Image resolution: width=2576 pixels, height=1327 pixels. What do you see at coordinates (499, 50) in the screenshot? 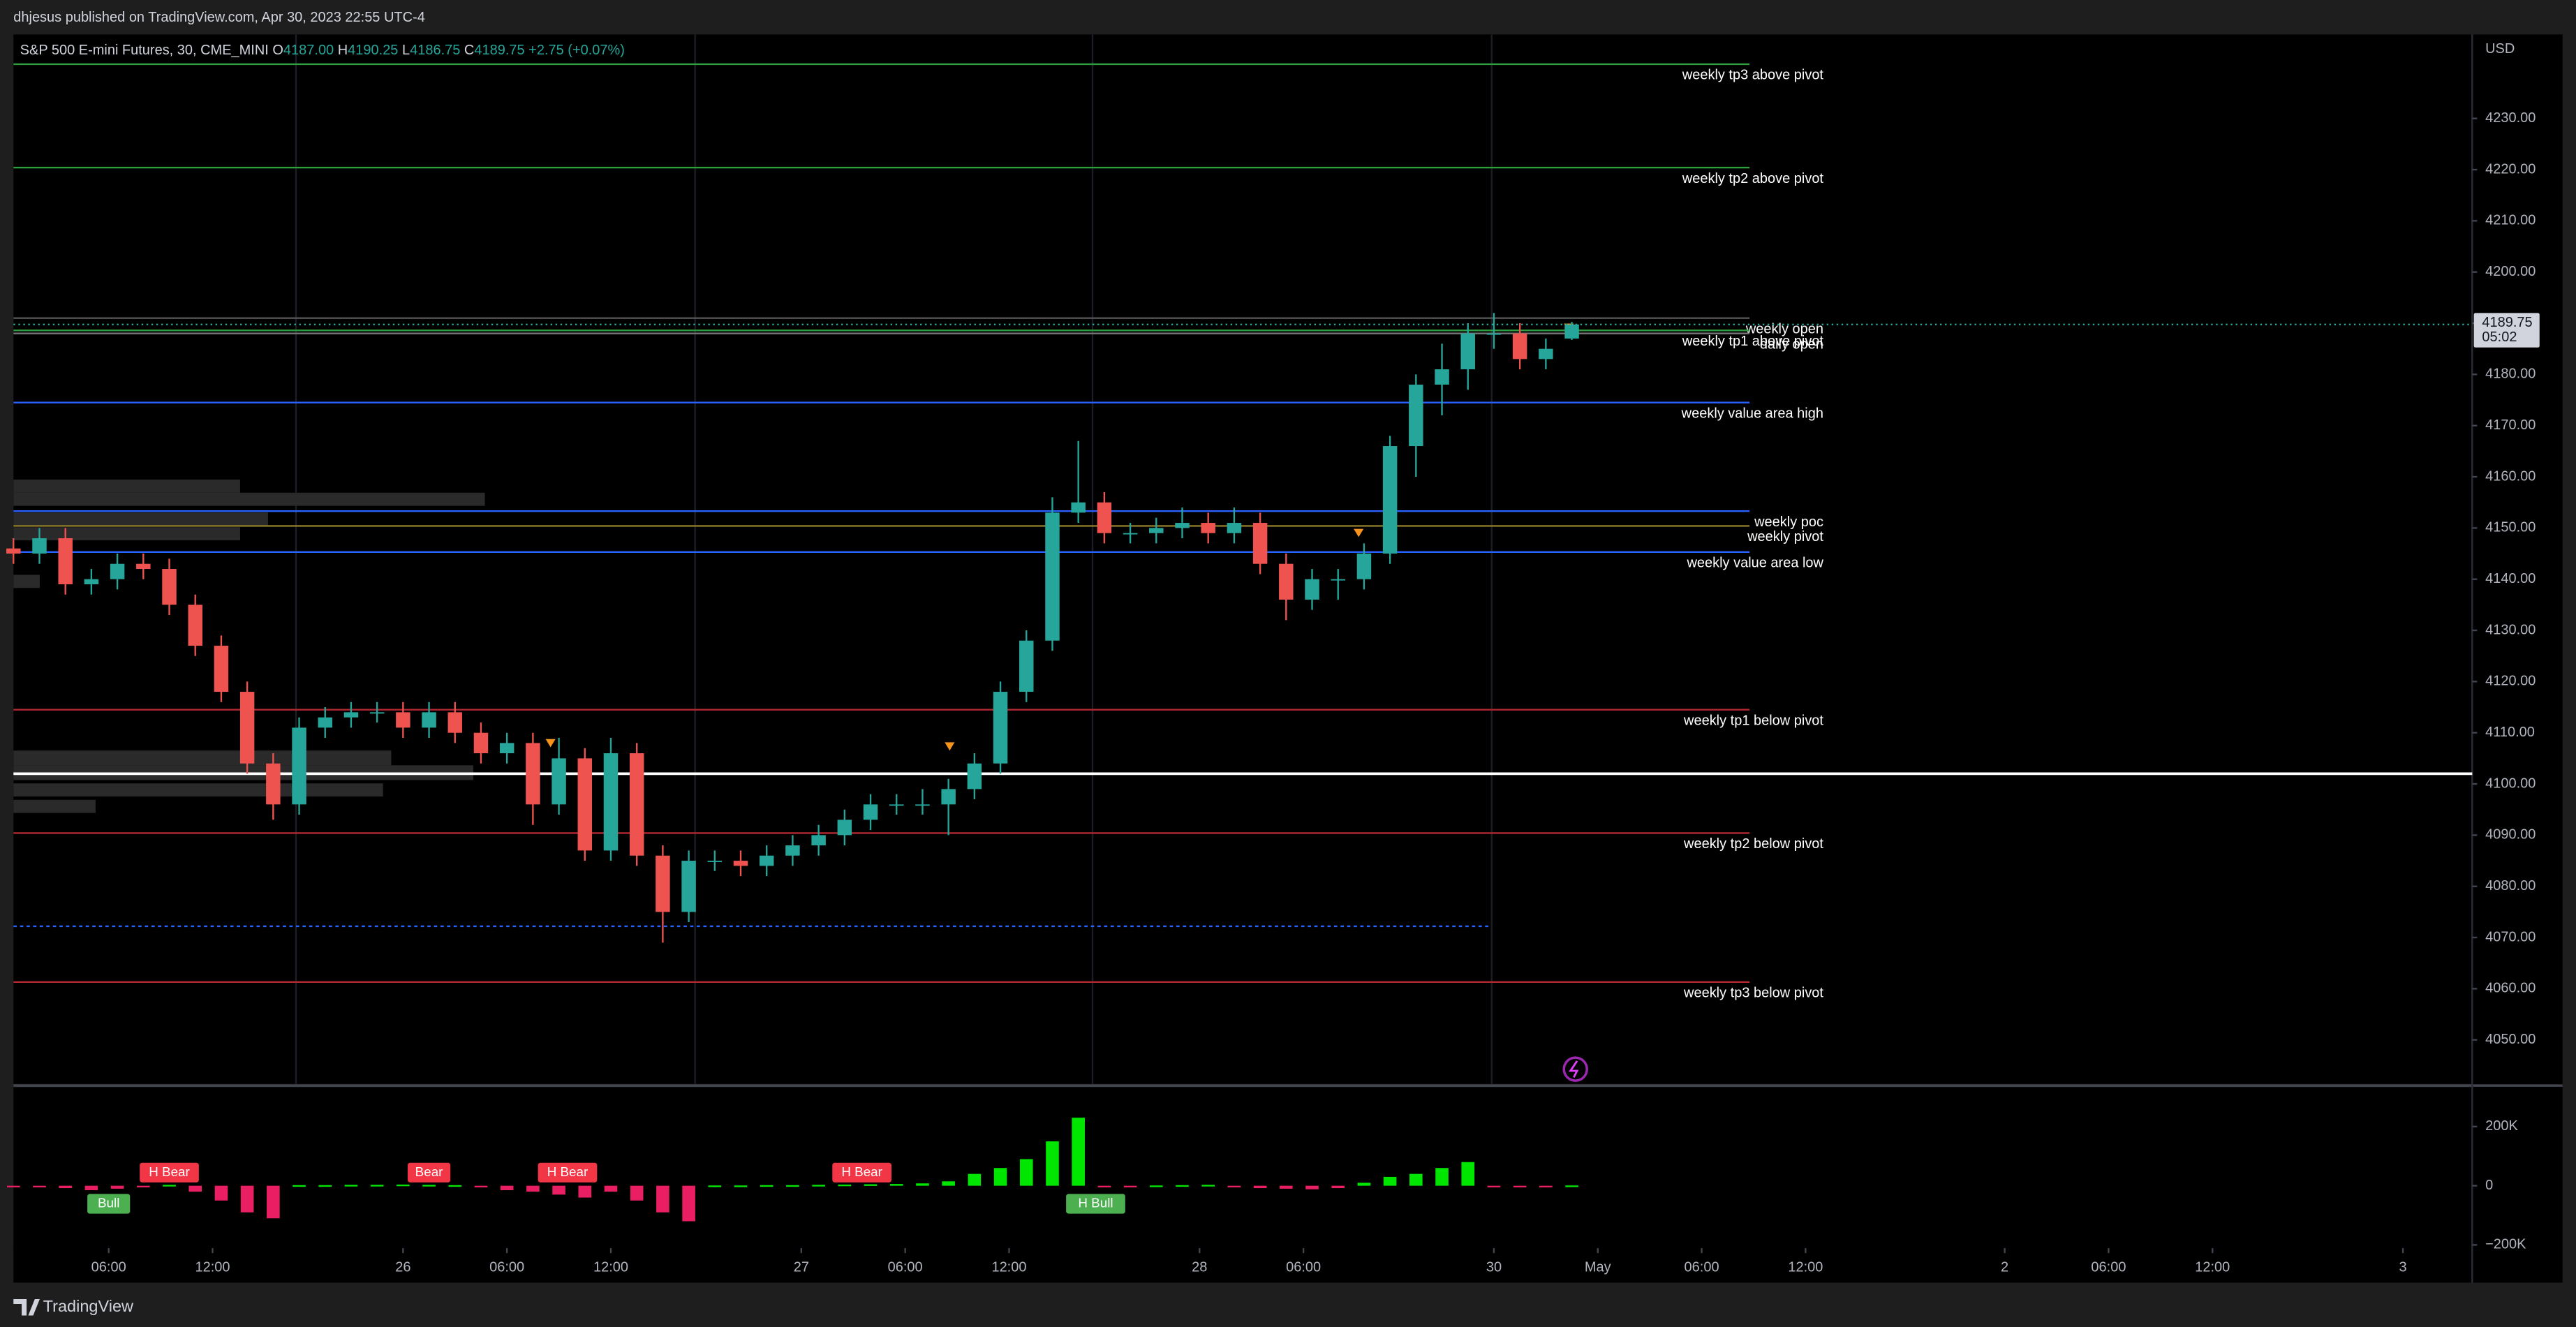
I see `legend-item: 4189.75` at bounding box center [499, 50].